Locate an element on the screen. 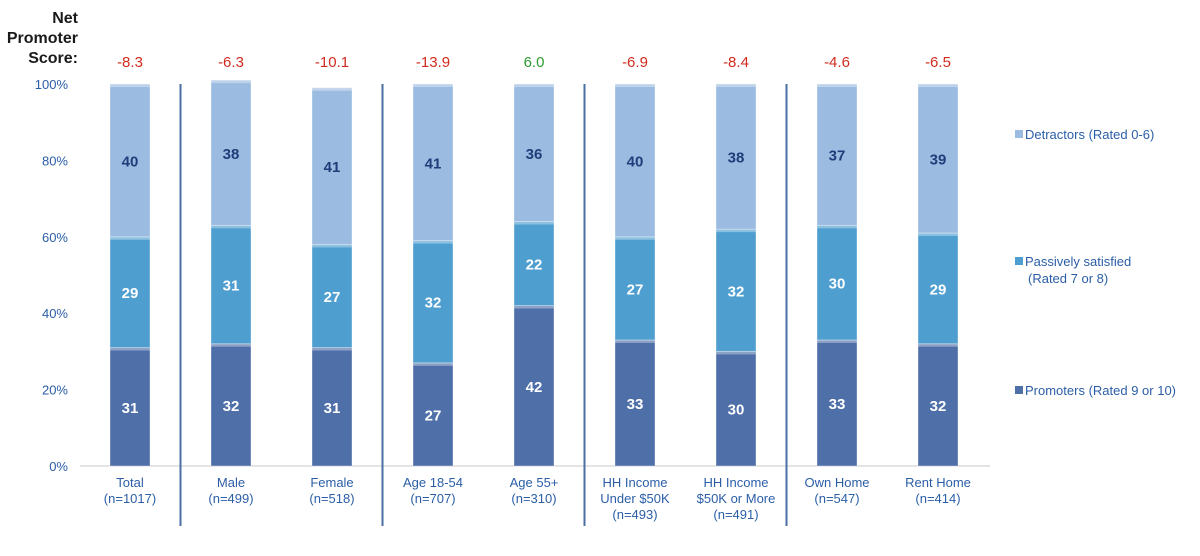 This screenshot has width=1200, height=556. category-label: (n=1017) is located at coordinates (130, 498).